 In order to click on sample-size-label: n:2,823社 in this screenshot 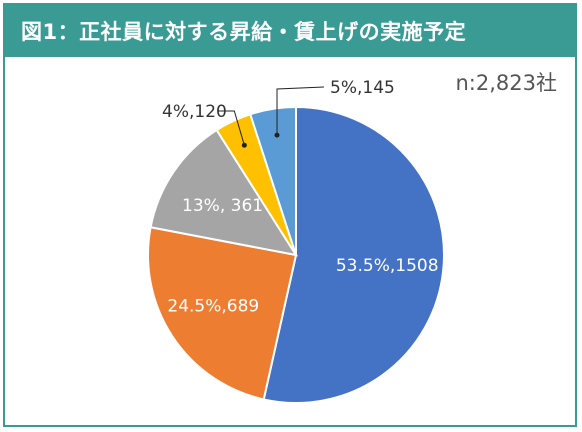, I will do `click(506, 83)`.